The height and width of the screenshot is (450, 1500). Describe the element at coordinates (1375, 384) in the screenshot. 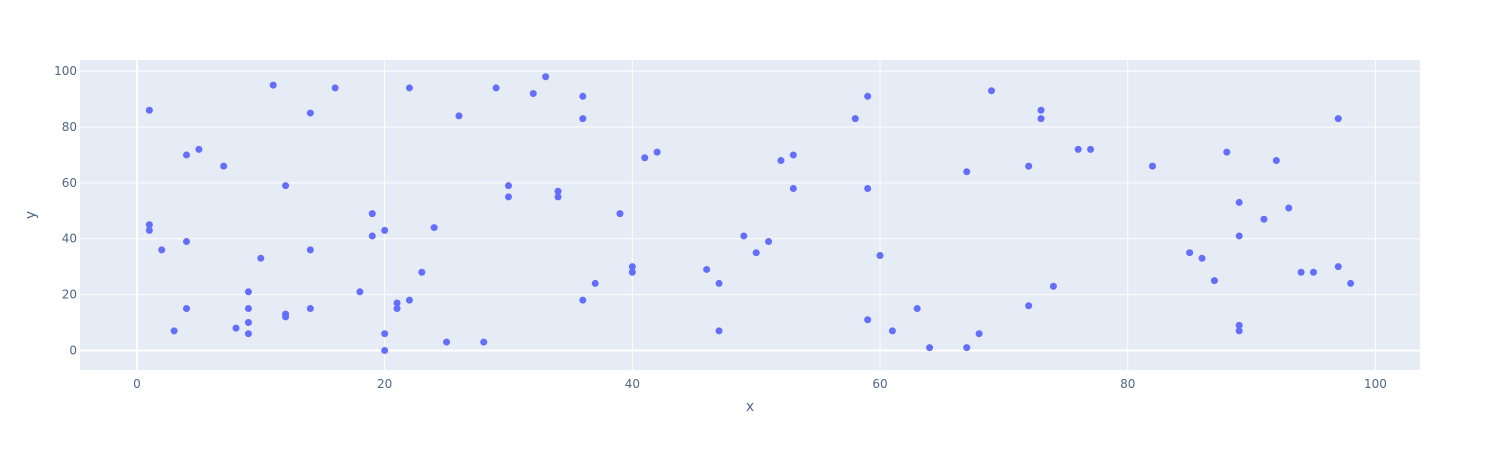

I see `x-tick-label: 100` at that location.